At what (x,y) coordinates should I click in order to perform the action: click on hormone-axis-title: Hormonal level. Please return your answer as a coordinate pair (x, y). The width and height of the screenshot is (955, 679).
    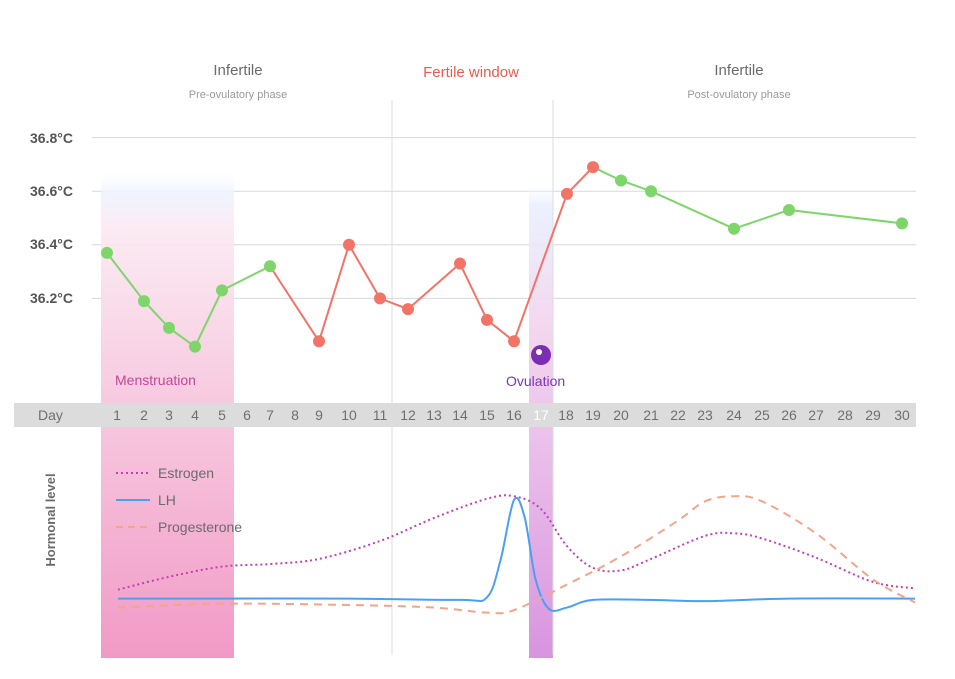
    Looking at the image, I should click on (50, 519).